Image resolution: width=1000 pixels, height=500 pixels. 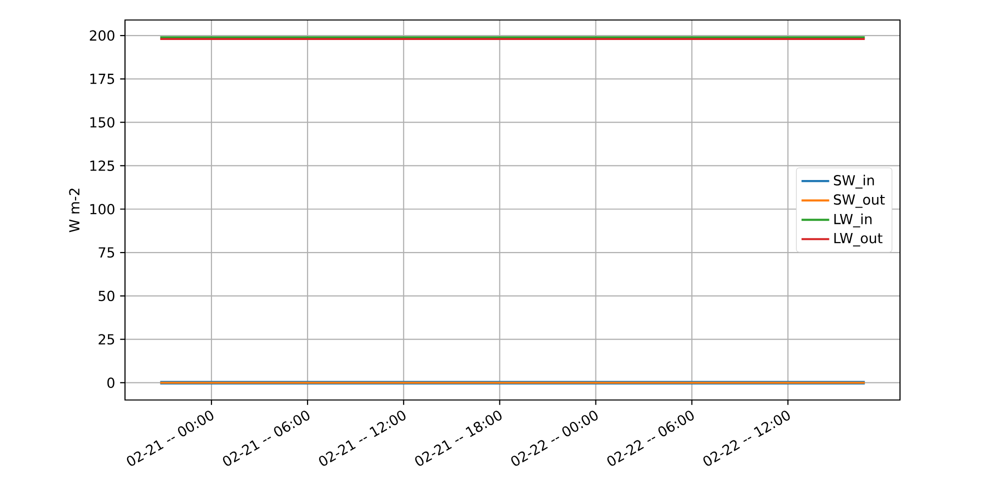 I want to click on y-tick-label: 75, so click(x=106, y=252).